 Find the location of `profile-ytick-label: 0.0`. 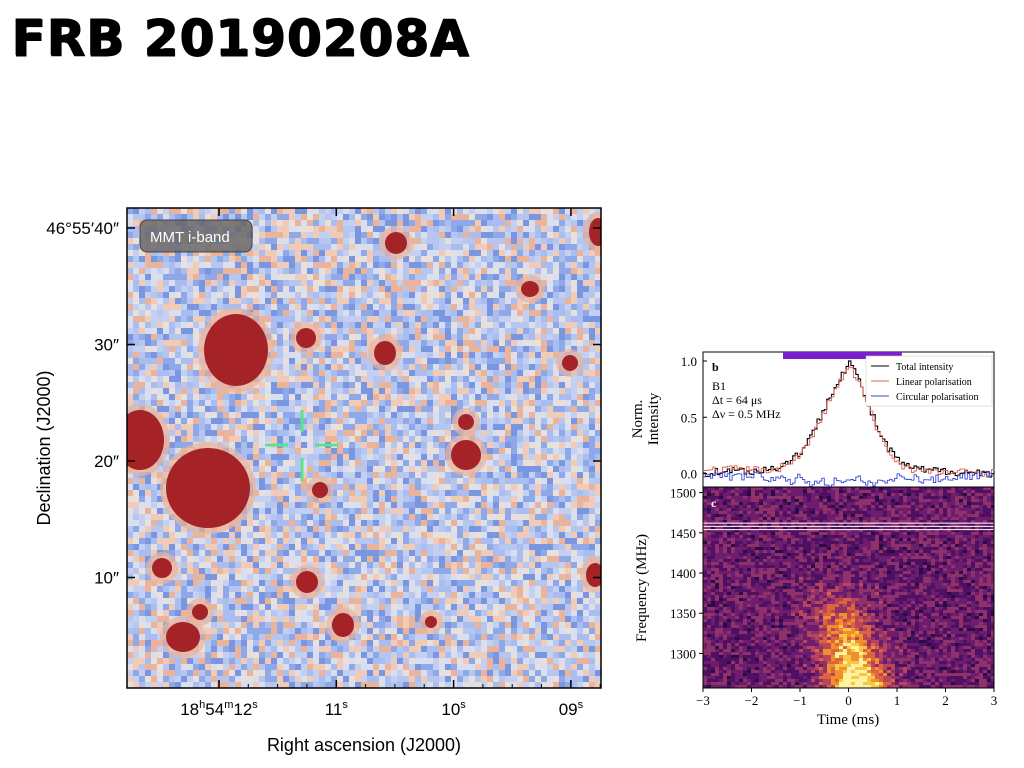

profile-ytick-label: 0.0 is located at coordinates (689, 474).